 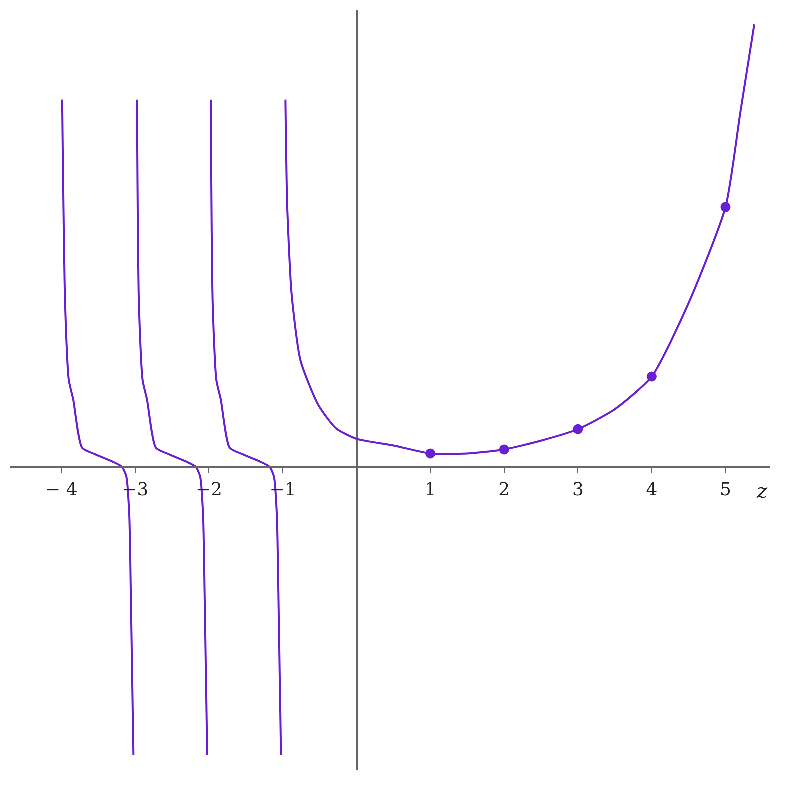 What do you see at coordinates (726, 489) in the screenshot?
I see `x-tick-label: 5` at bounding box center [726, 489].